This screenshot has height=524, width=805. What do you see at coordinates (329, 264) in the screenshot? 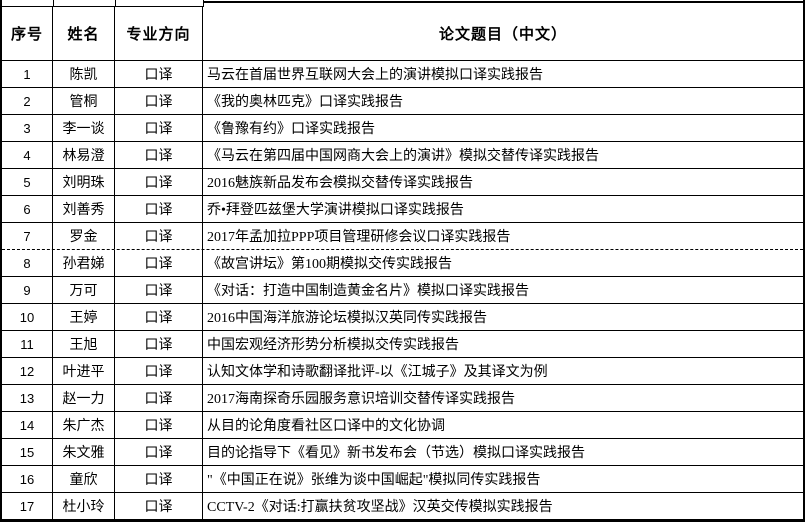
I see `row-title-cell: 《故宫讲坛》第100期模拟交传实践报告` at bounding box center [329, 264].